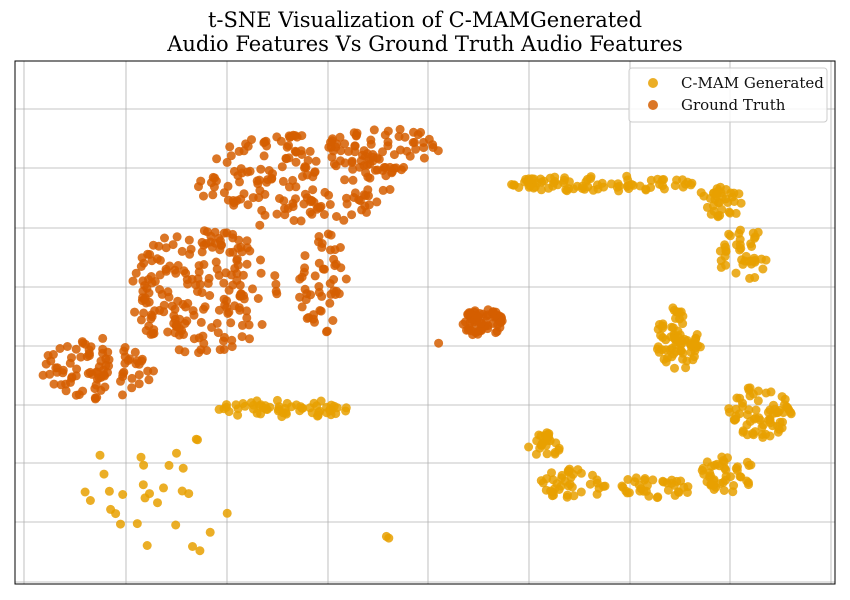 This screenshot has height=600, width=850. I want to click on chart-title-line-1: t-SNE Visualization of C-MAMGenerated, so click(425, 20).